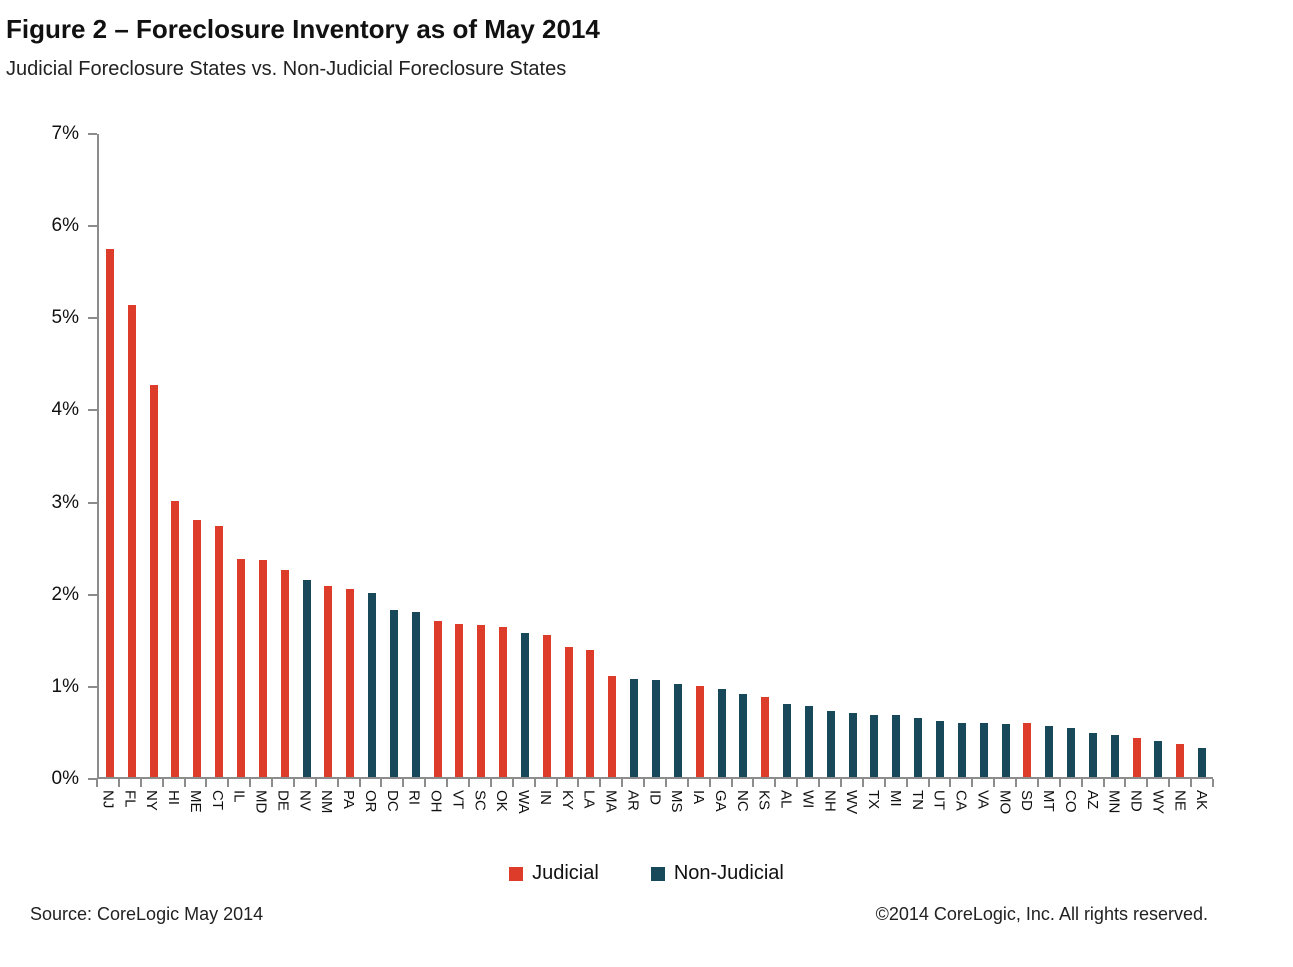  Describe the element at coordinates (939, 748) in the screenshot. I see `bar-ut` at that location.